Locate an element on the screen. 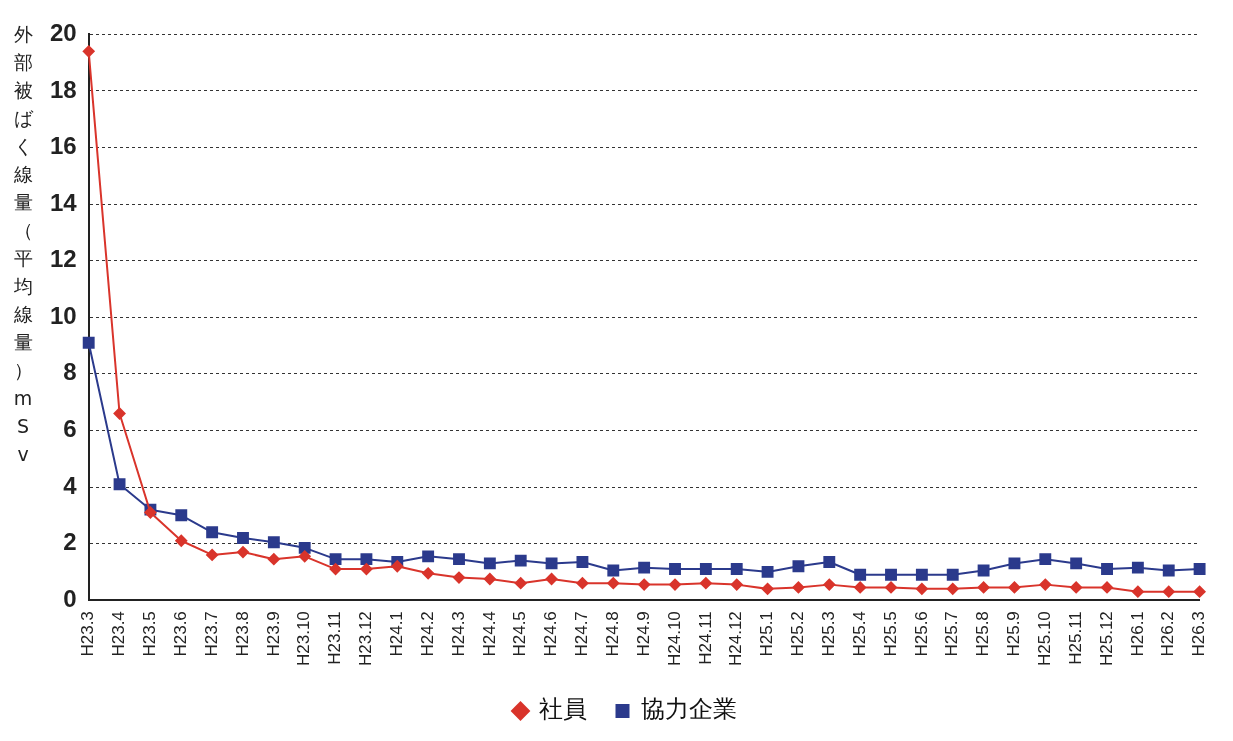 This screenshot has height=741, width=1233. x-tick-label: H24.6 is located at coordinates (551, 634).